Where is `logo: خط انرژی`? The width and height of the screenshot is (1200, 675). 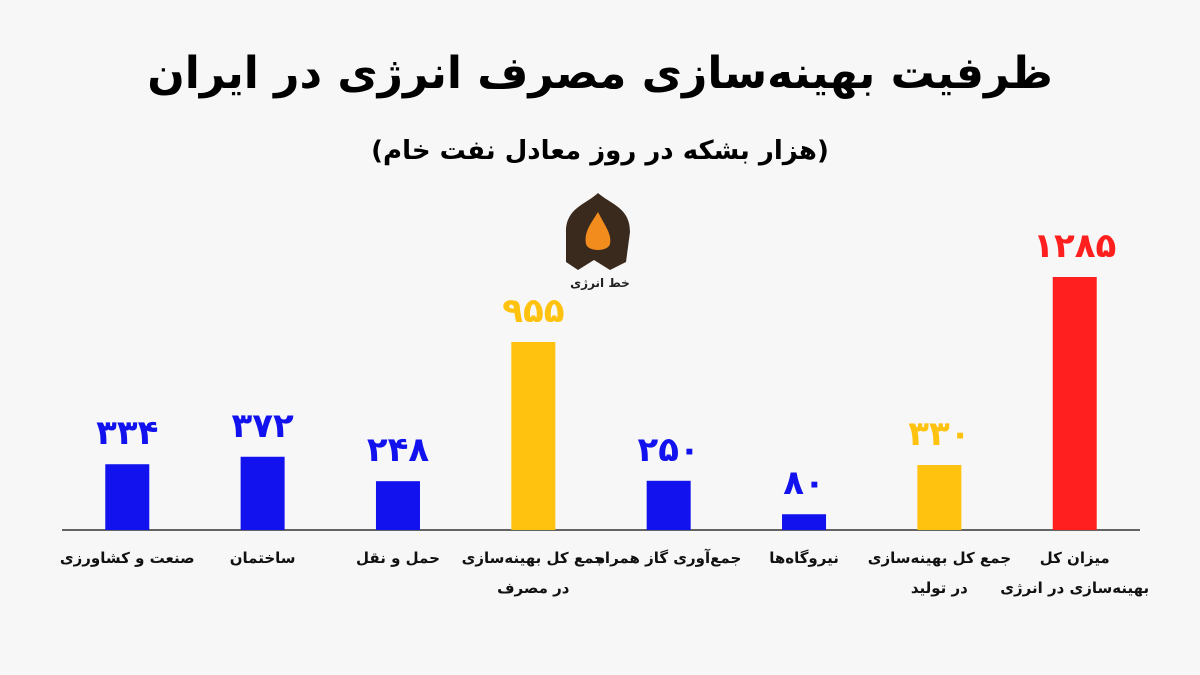
logo: خط انرژی is located at coordinates (598, 241).